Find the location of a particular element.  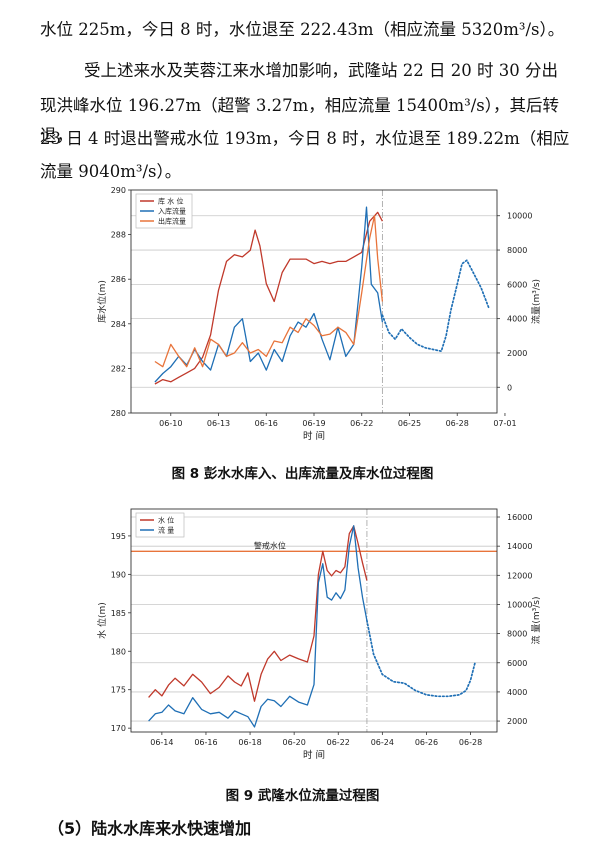

y-axis-label-right: 流量(m³/s) is located at coordinates (536, 301).